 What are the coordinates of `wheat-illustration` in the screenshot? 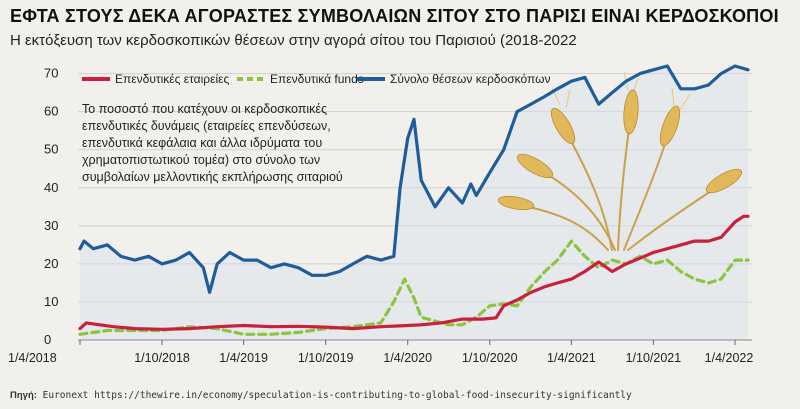 It's located at (620, 161).